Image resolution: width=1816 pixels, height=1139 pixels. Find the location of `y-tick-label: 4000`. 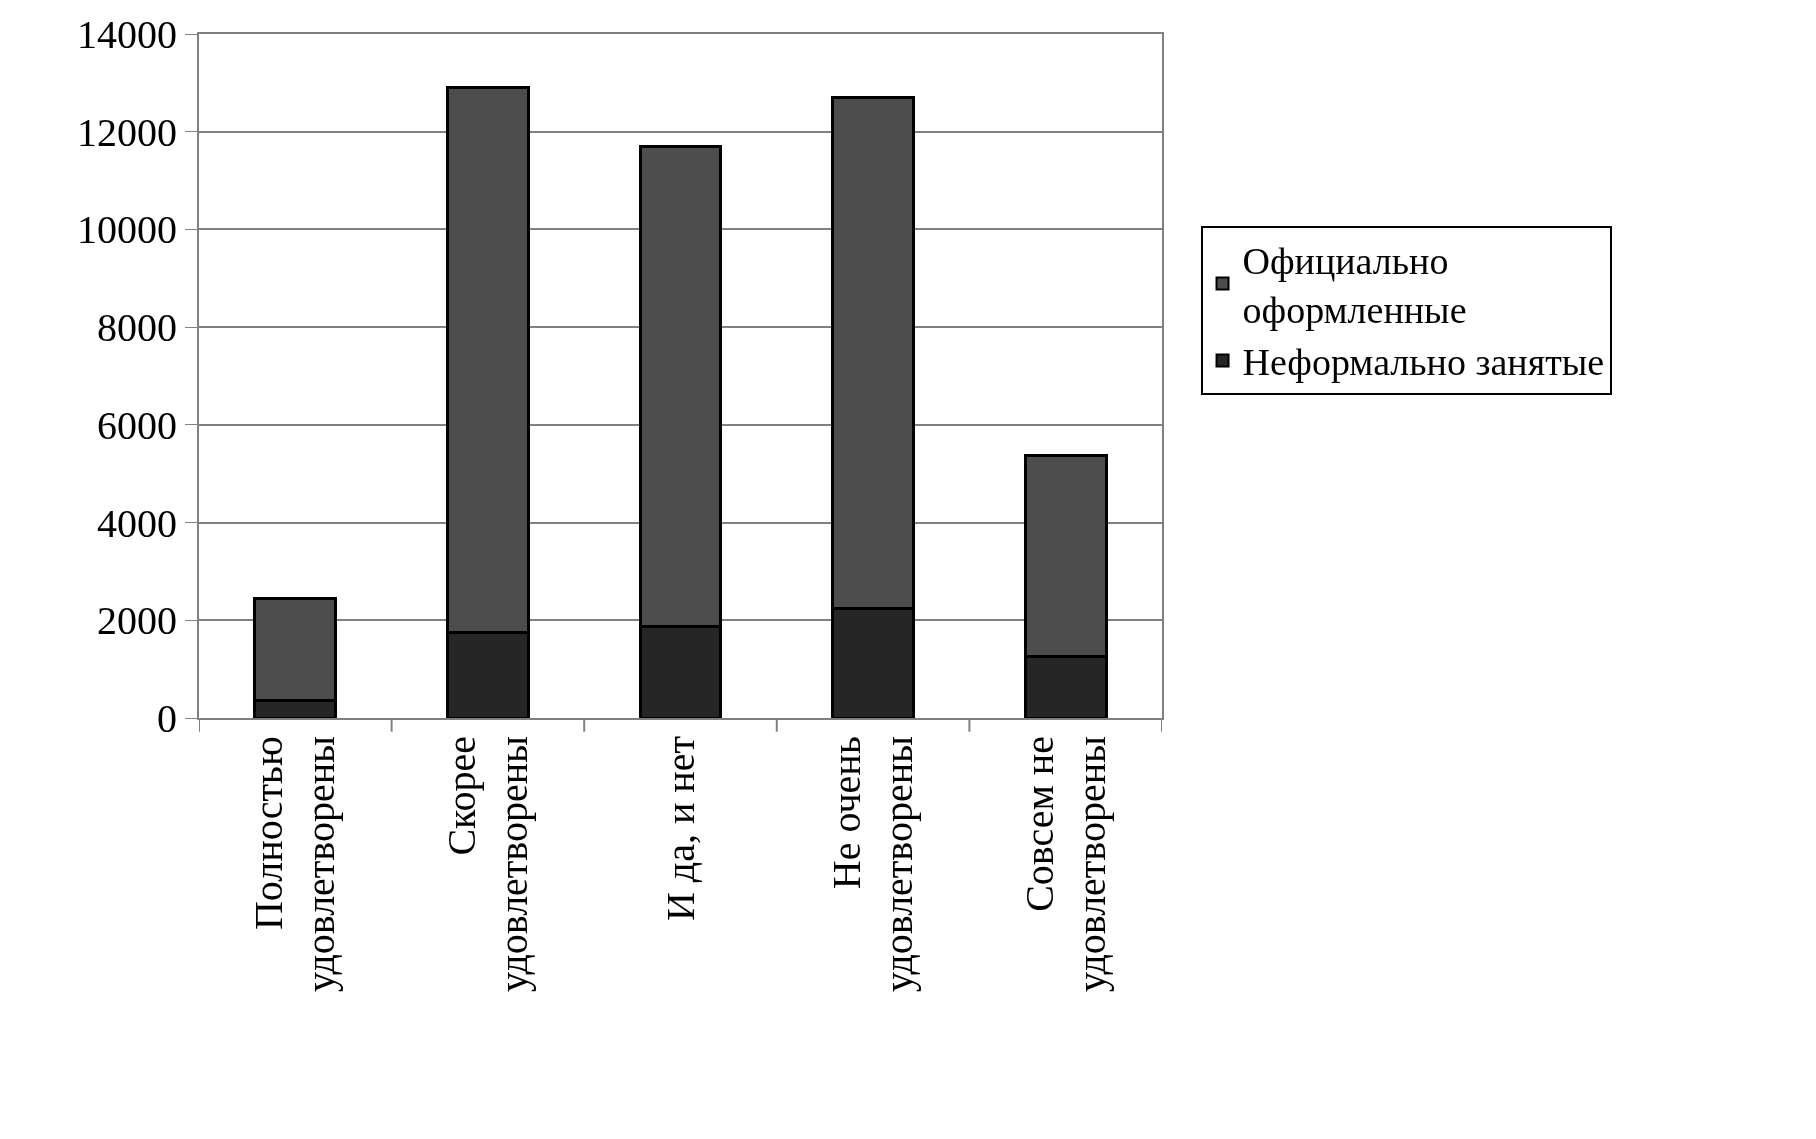

y-tick-label: 4000 is located at coordinates (137, 523).